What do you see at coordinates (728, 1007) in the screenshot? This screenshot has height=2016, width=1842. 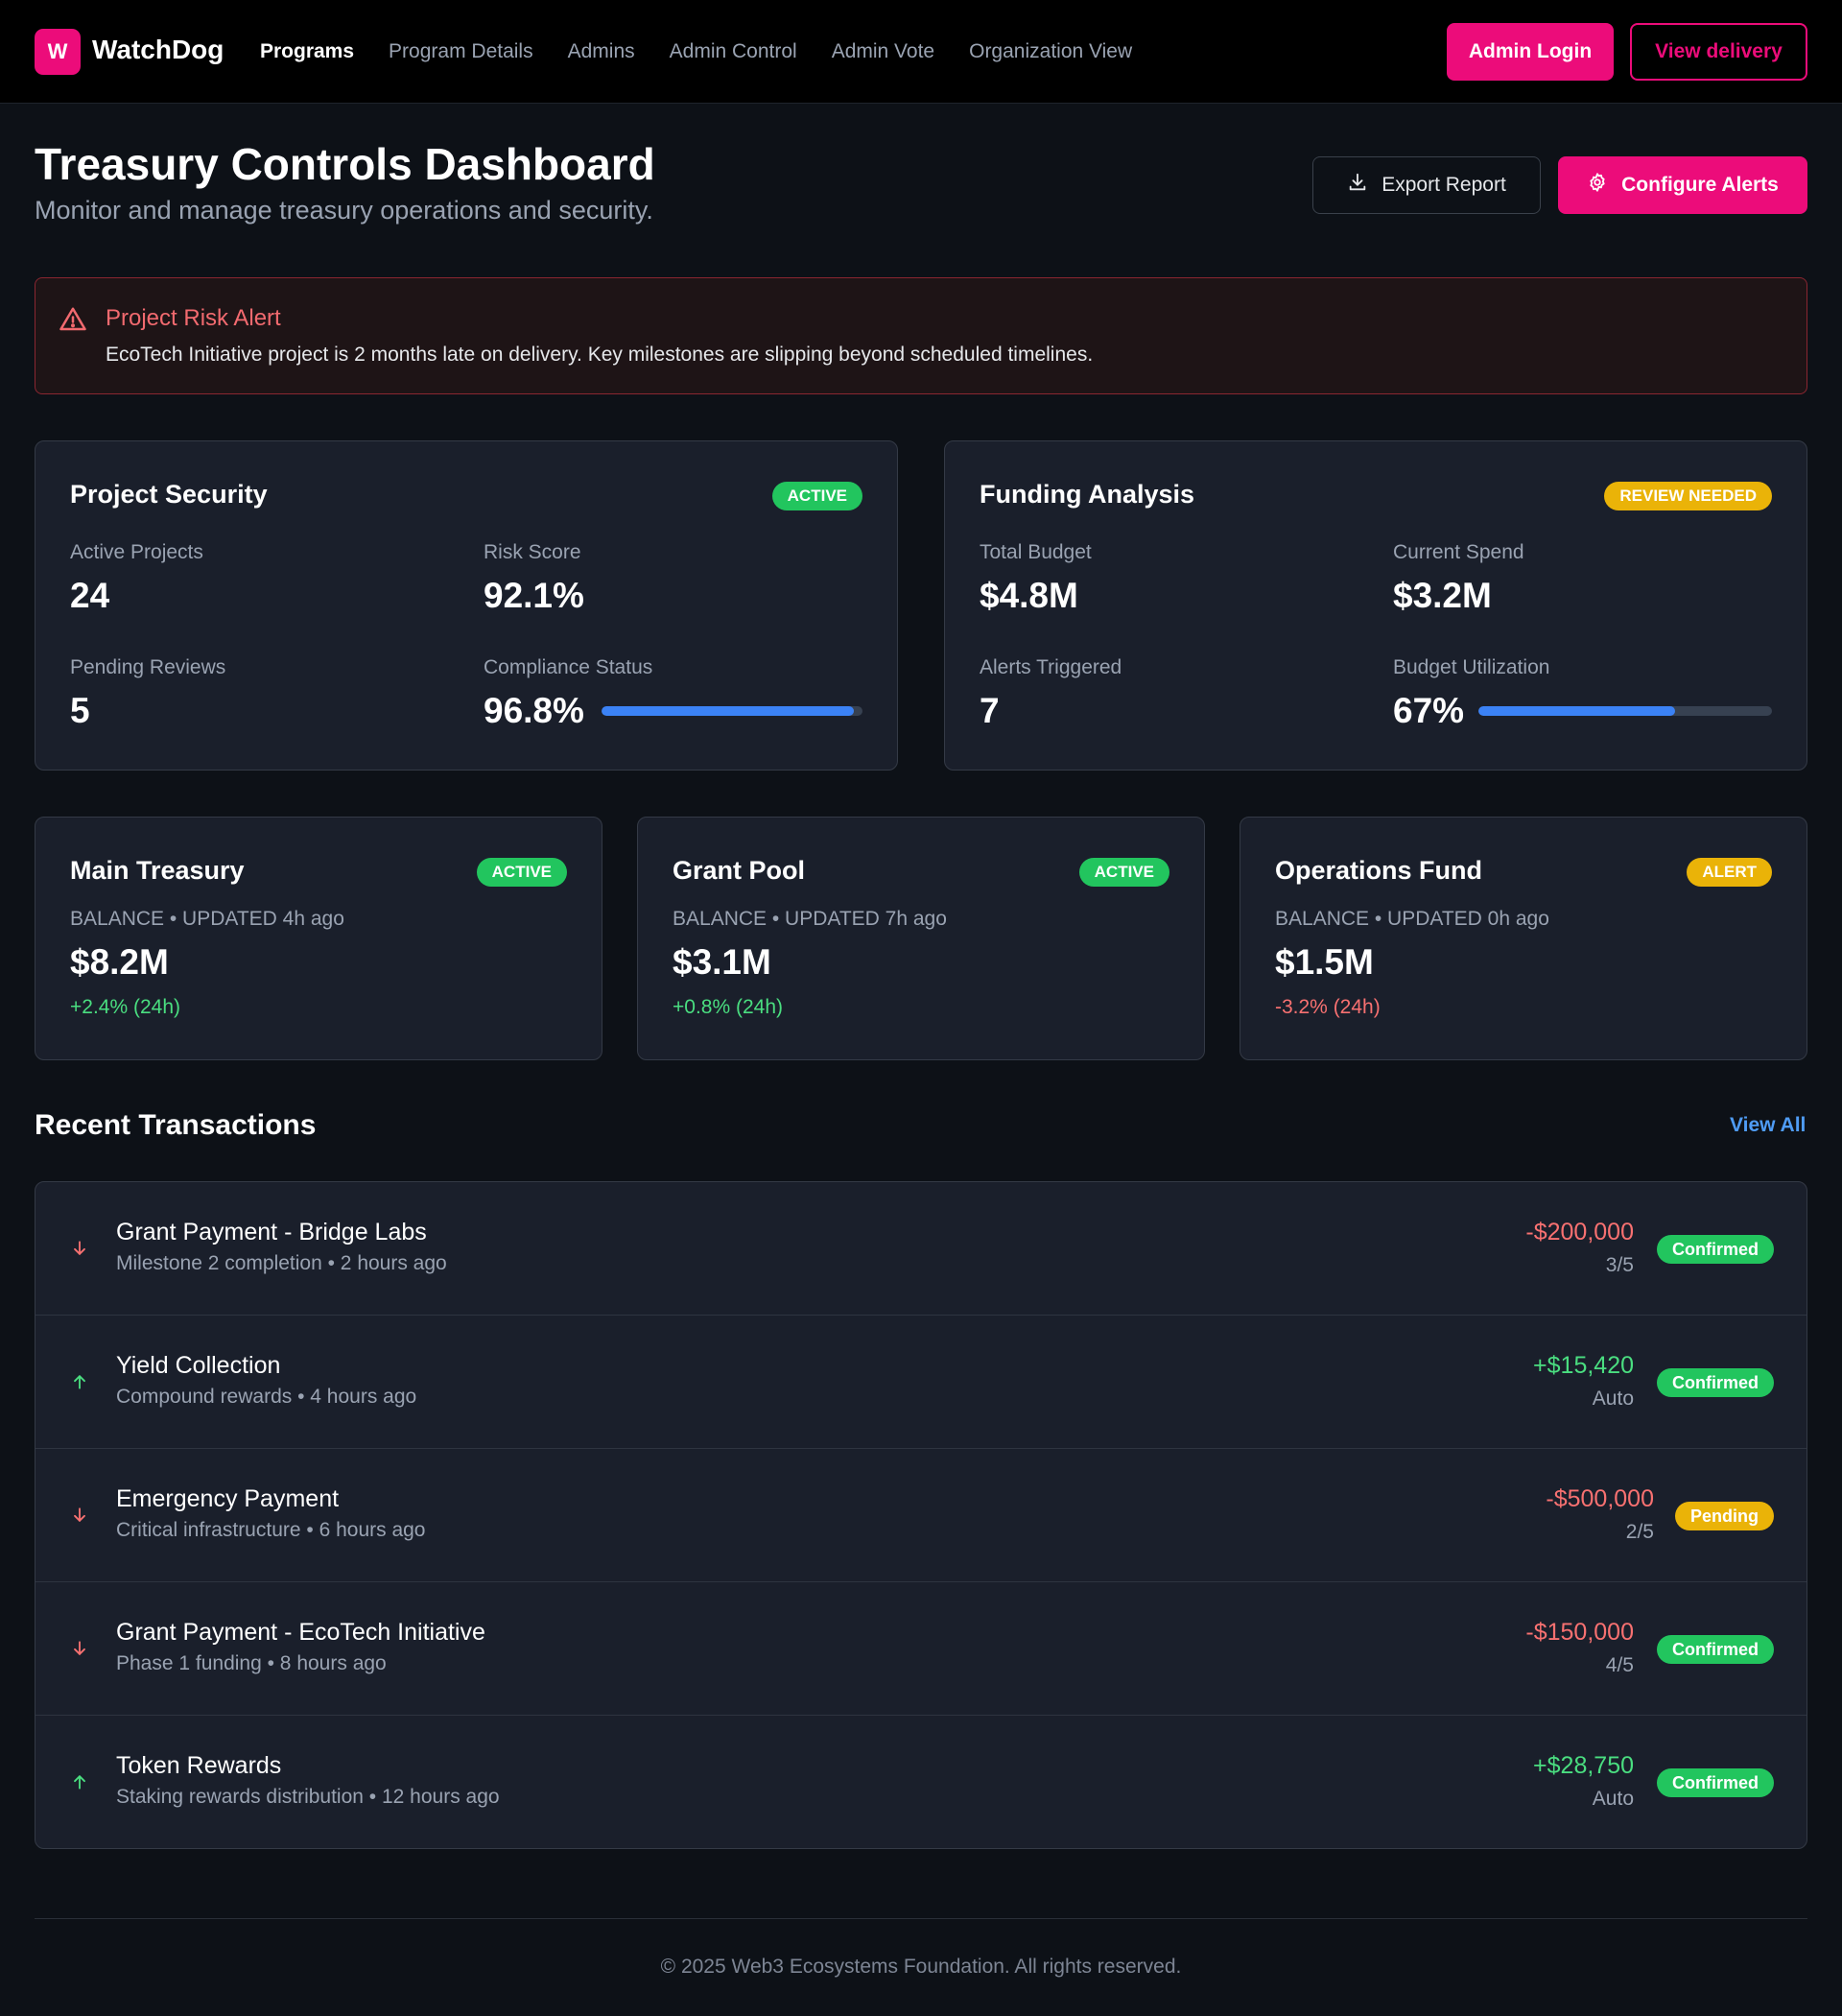 I see `treasury-change: +0.8% (24h)` at bounding box center [728, 1007].